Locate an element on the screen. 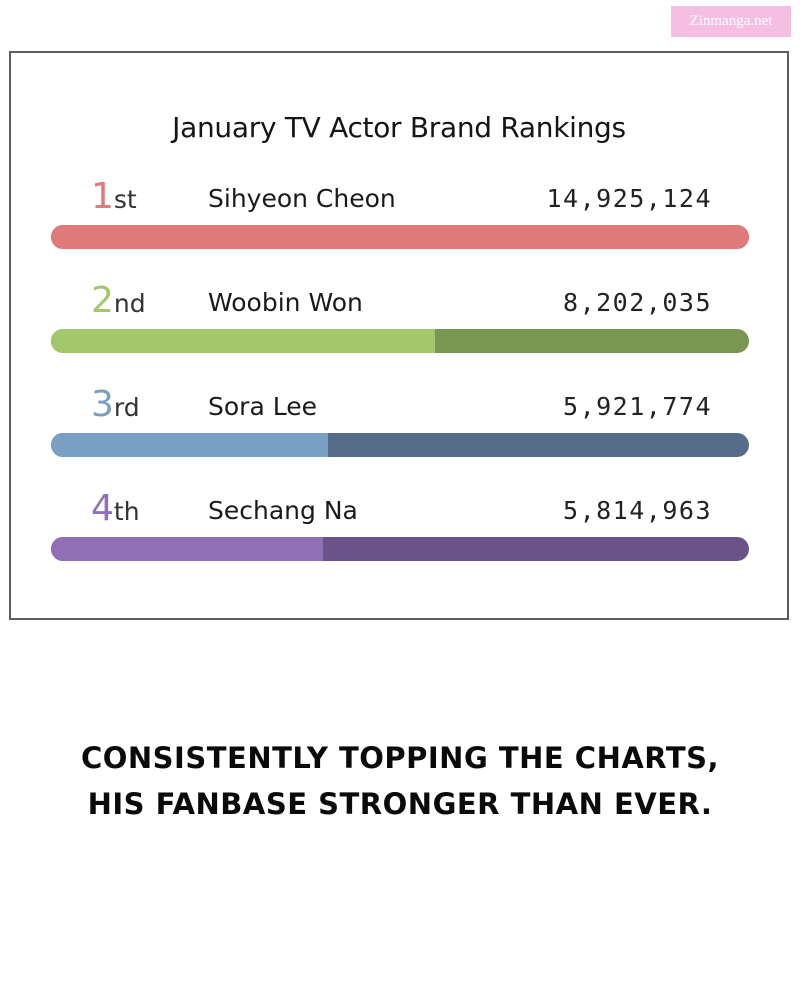 This screenshot has width=800, height=1000. rank-number: 2 is located at coordinates (102, 300).